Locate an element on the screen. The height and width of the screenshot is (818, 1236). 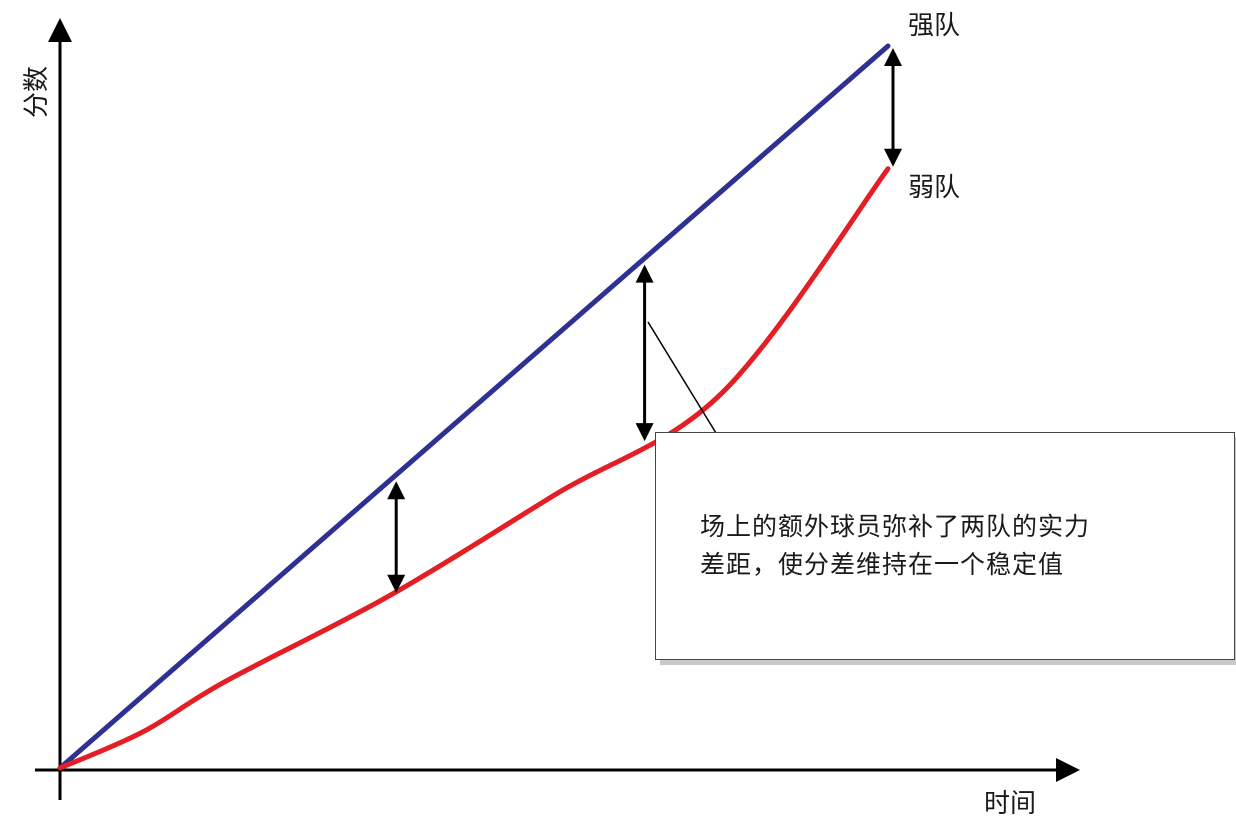
callout-leader-line is located at coordinates (682, 377).